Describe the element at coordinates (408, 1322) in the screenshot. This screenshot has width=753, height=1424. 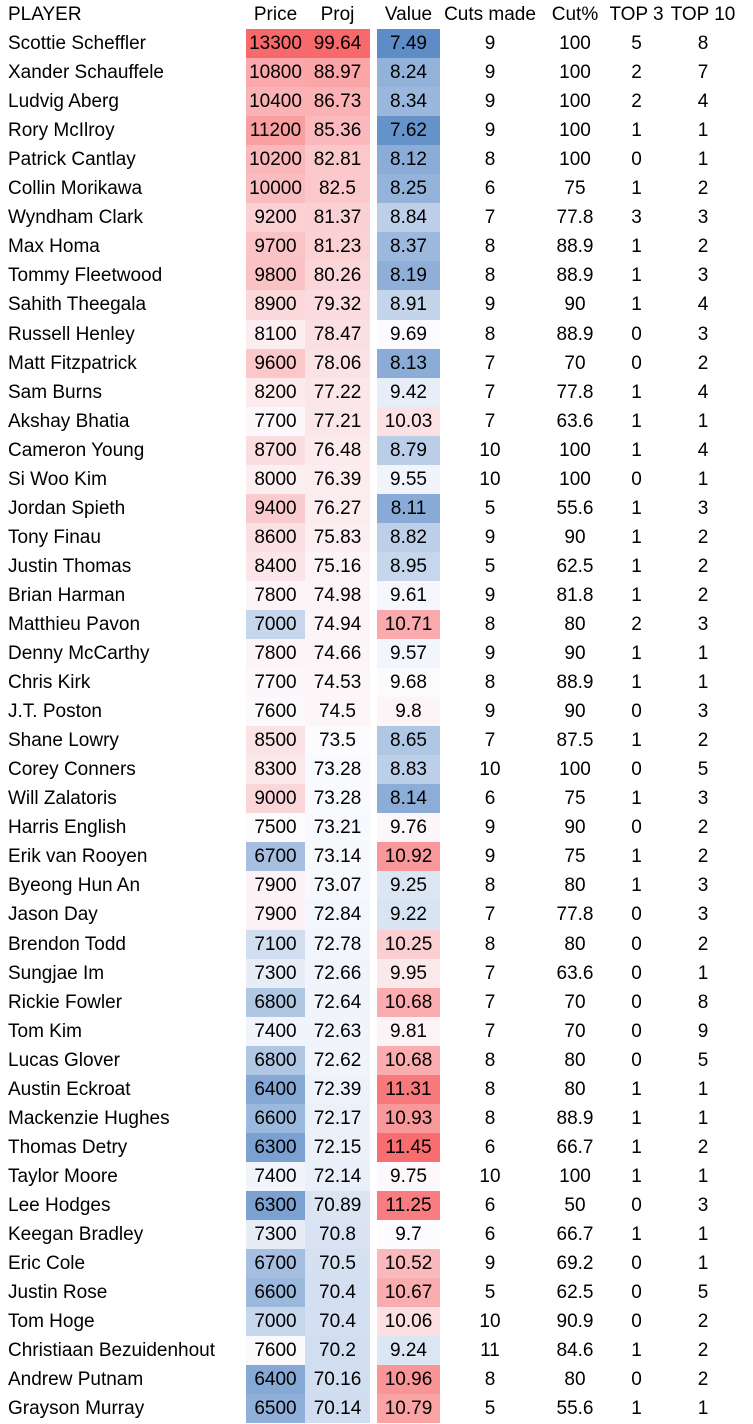
I see `value-cell: 10.06` at that location.